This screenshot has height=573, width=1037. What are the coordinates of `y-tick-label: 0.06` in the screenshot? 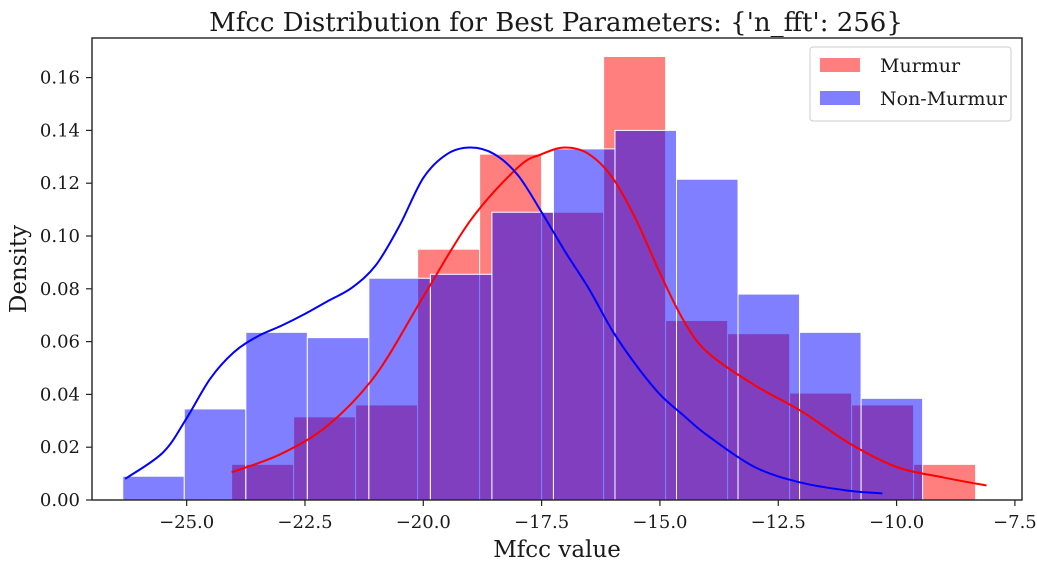 It's located at (60, 342).